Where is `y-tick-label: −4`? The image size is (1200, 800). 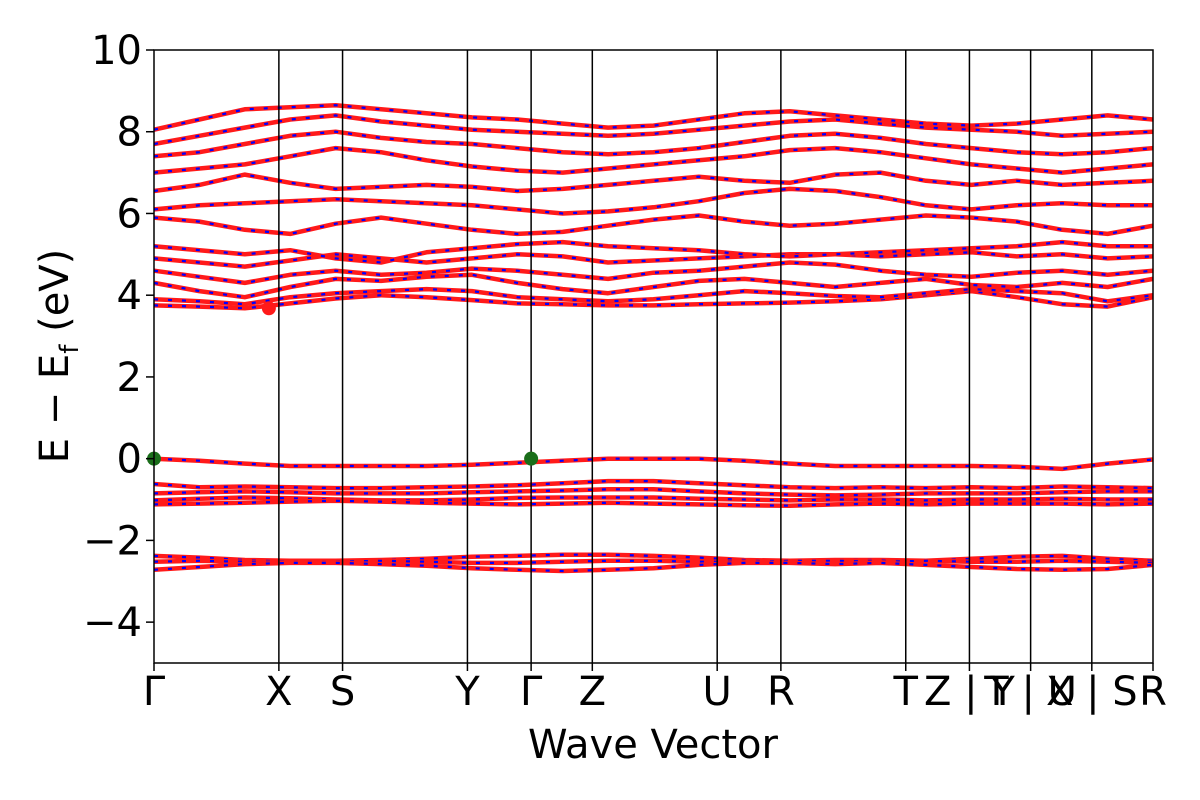
y-tick-label: −4 is located at coordinates (112, 623).